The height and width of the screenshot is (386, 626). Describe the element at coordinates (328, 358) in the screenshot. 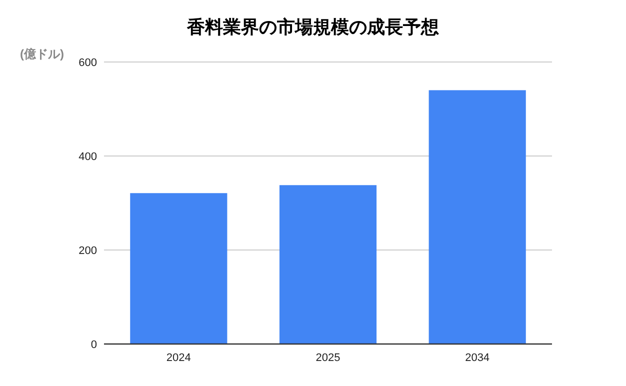

I see `x-tick-label: 2025` at that location.